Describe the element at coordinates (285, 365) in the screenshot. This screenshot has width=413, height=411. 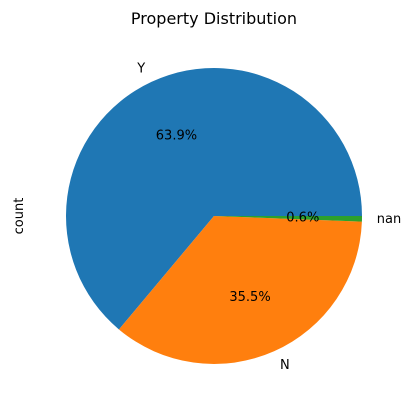
I see `slice-label-N: N` at that location.